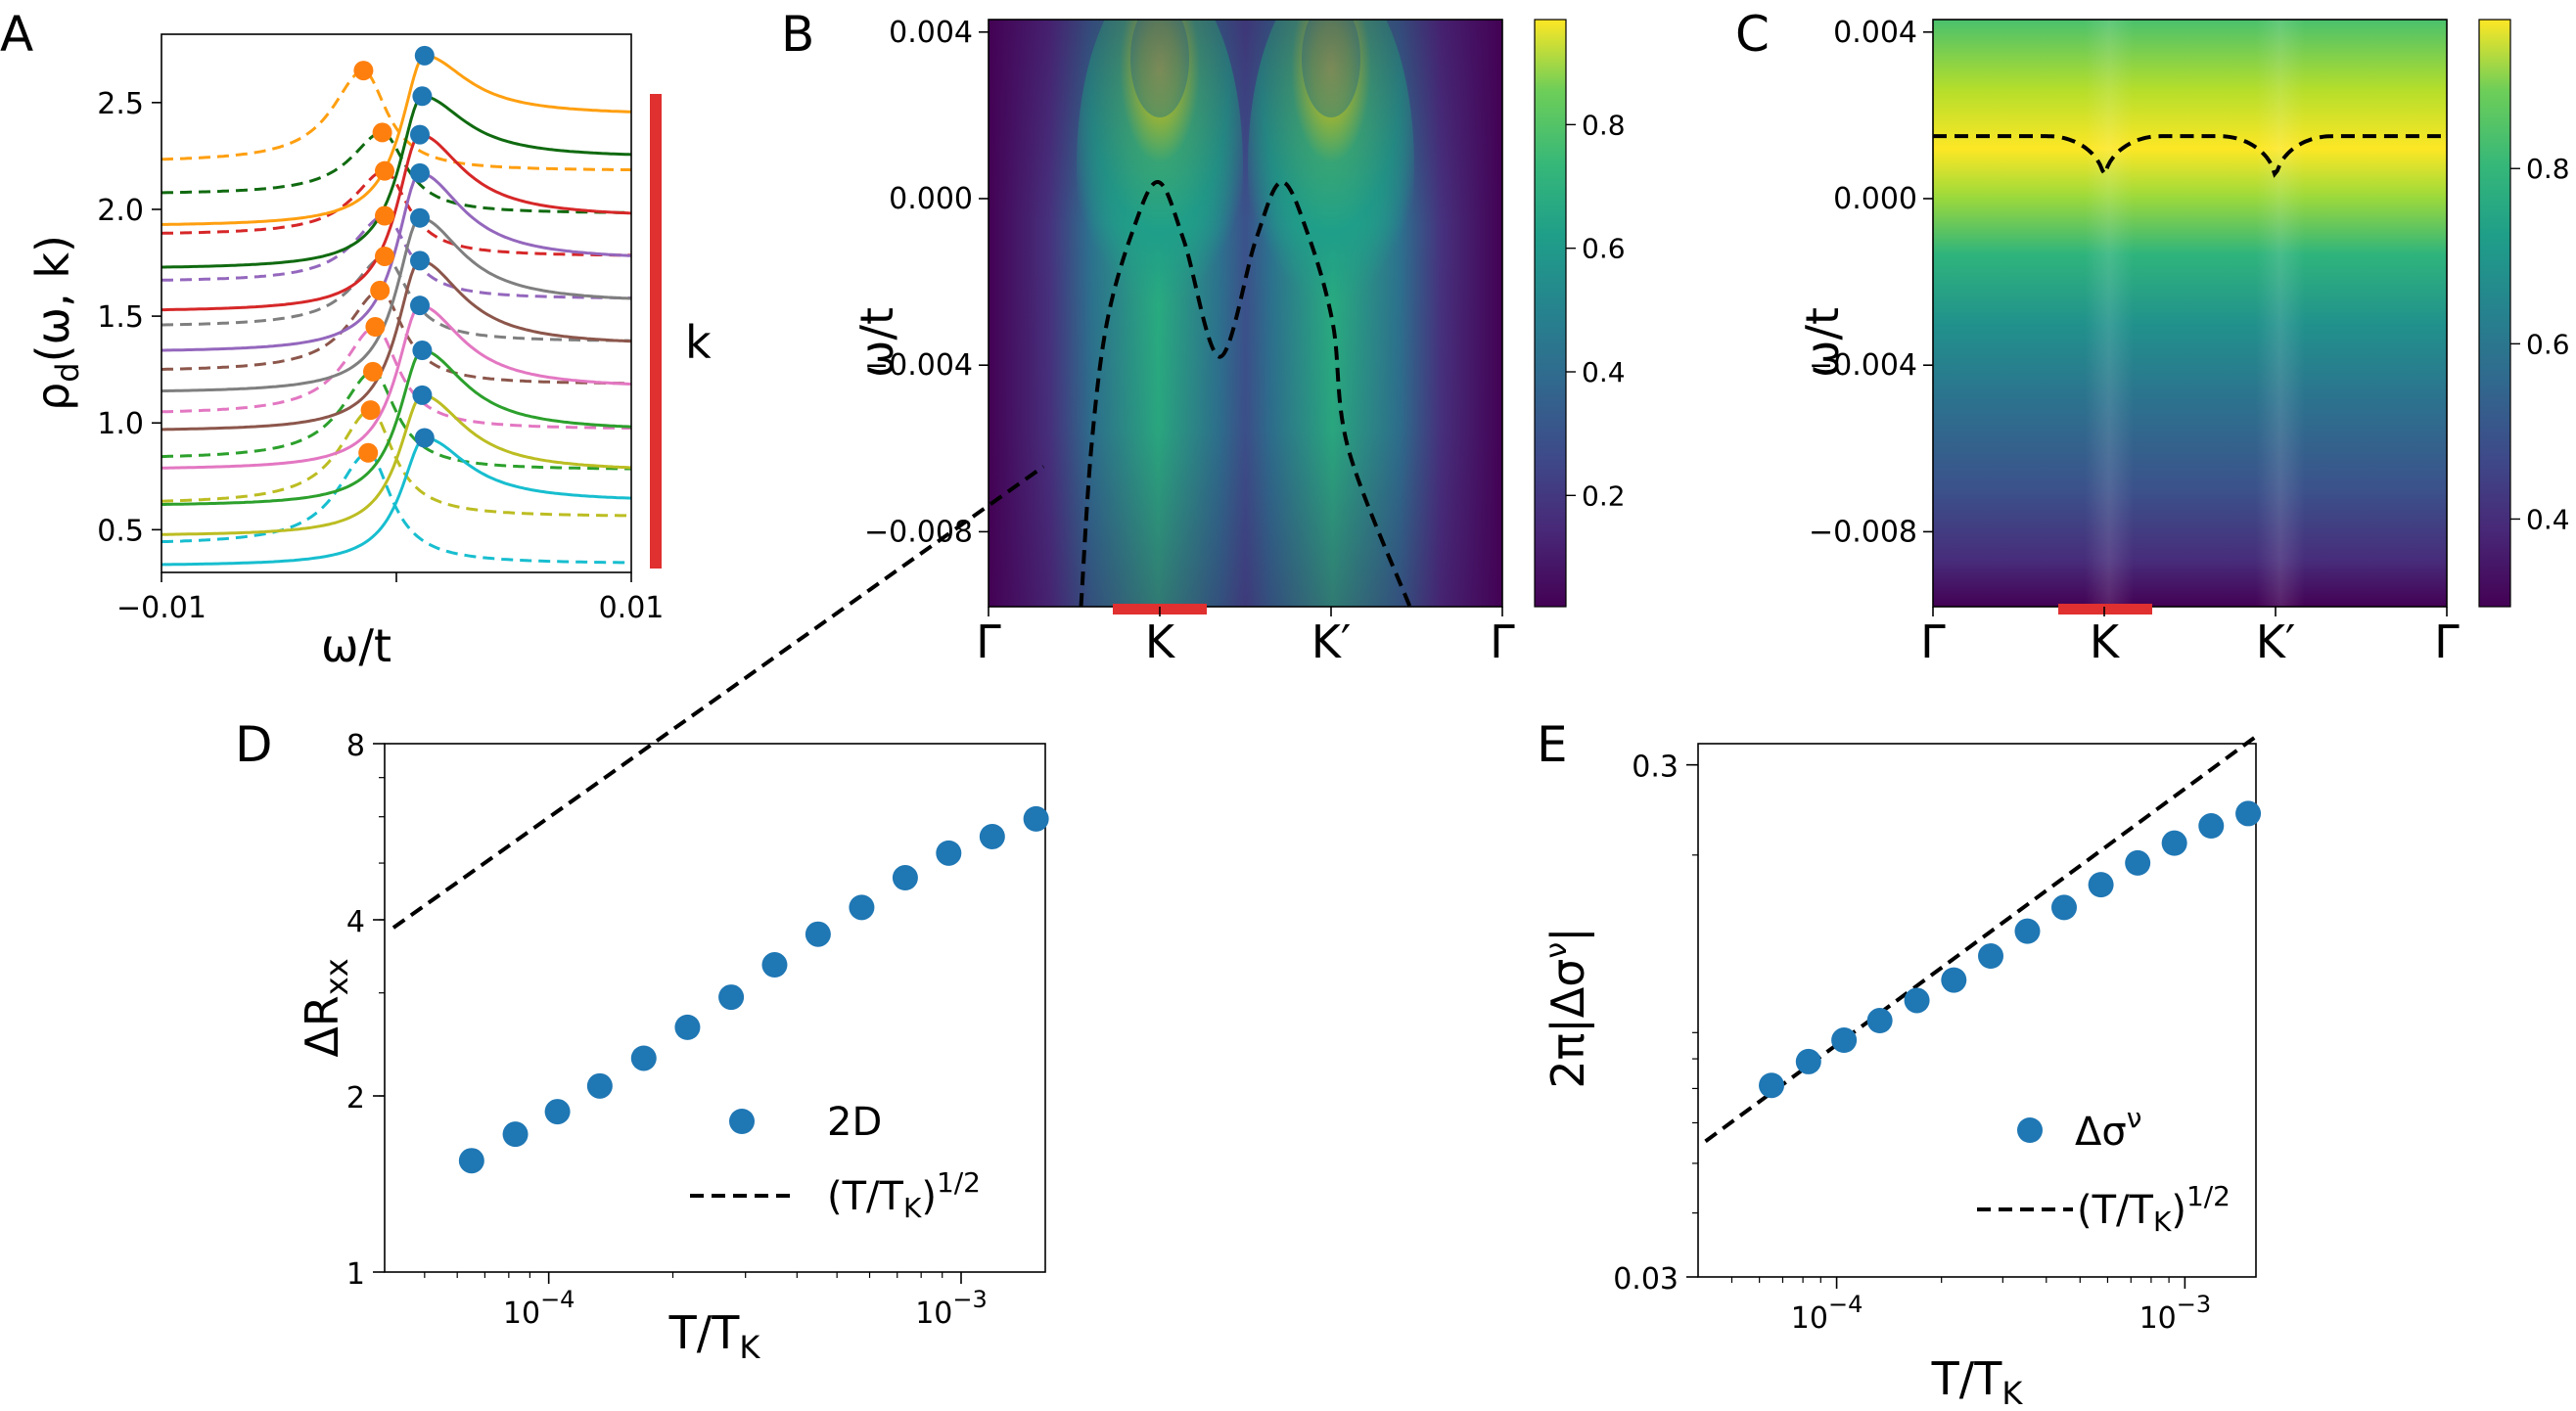 Image resolution: width=2576 pixels, height=1411 pixels. Describe the element at coordinates (656, 331) in the screenshot. I see `k-range-bar` at that location.